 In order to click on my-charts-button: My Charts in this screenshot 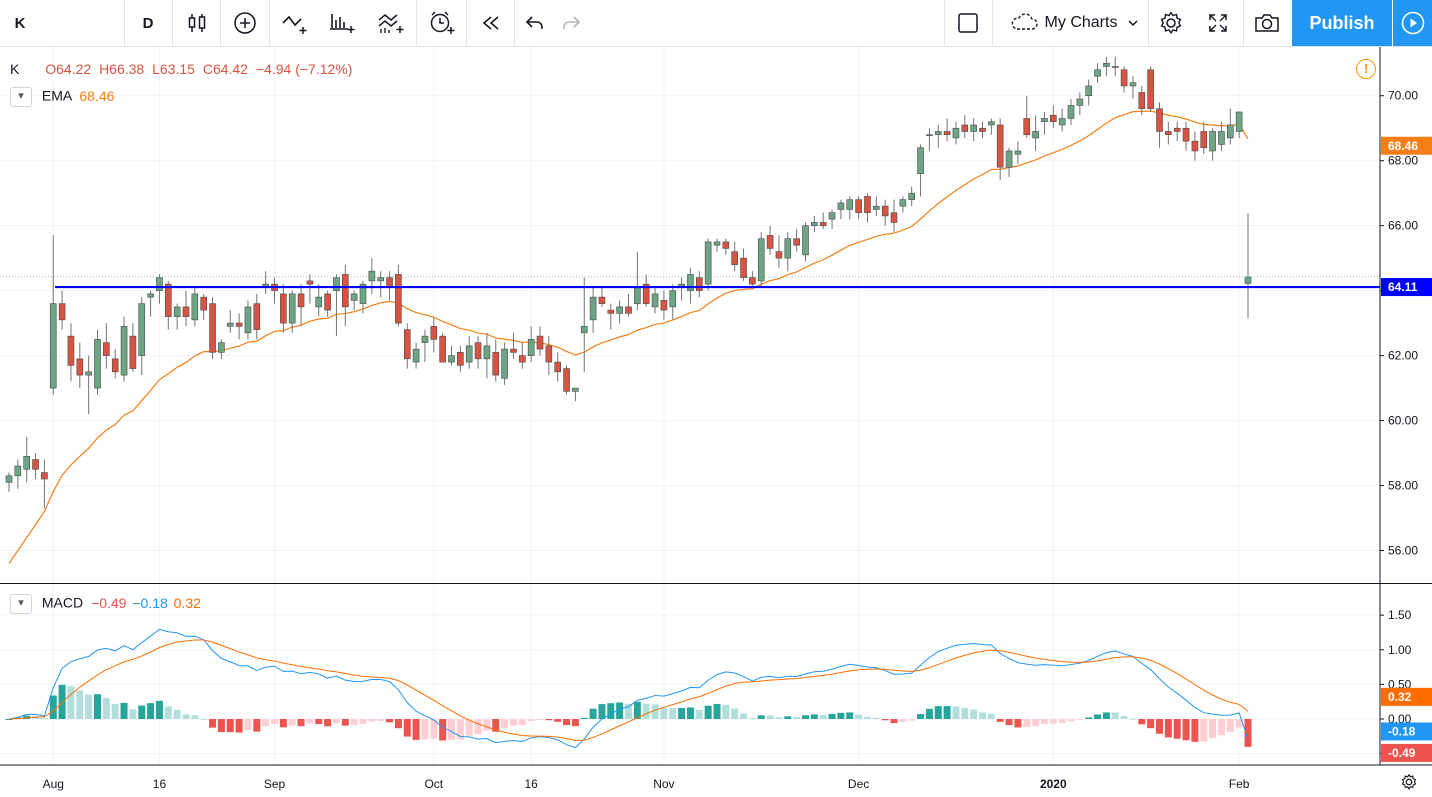, I will do `click(1074, 23)`.